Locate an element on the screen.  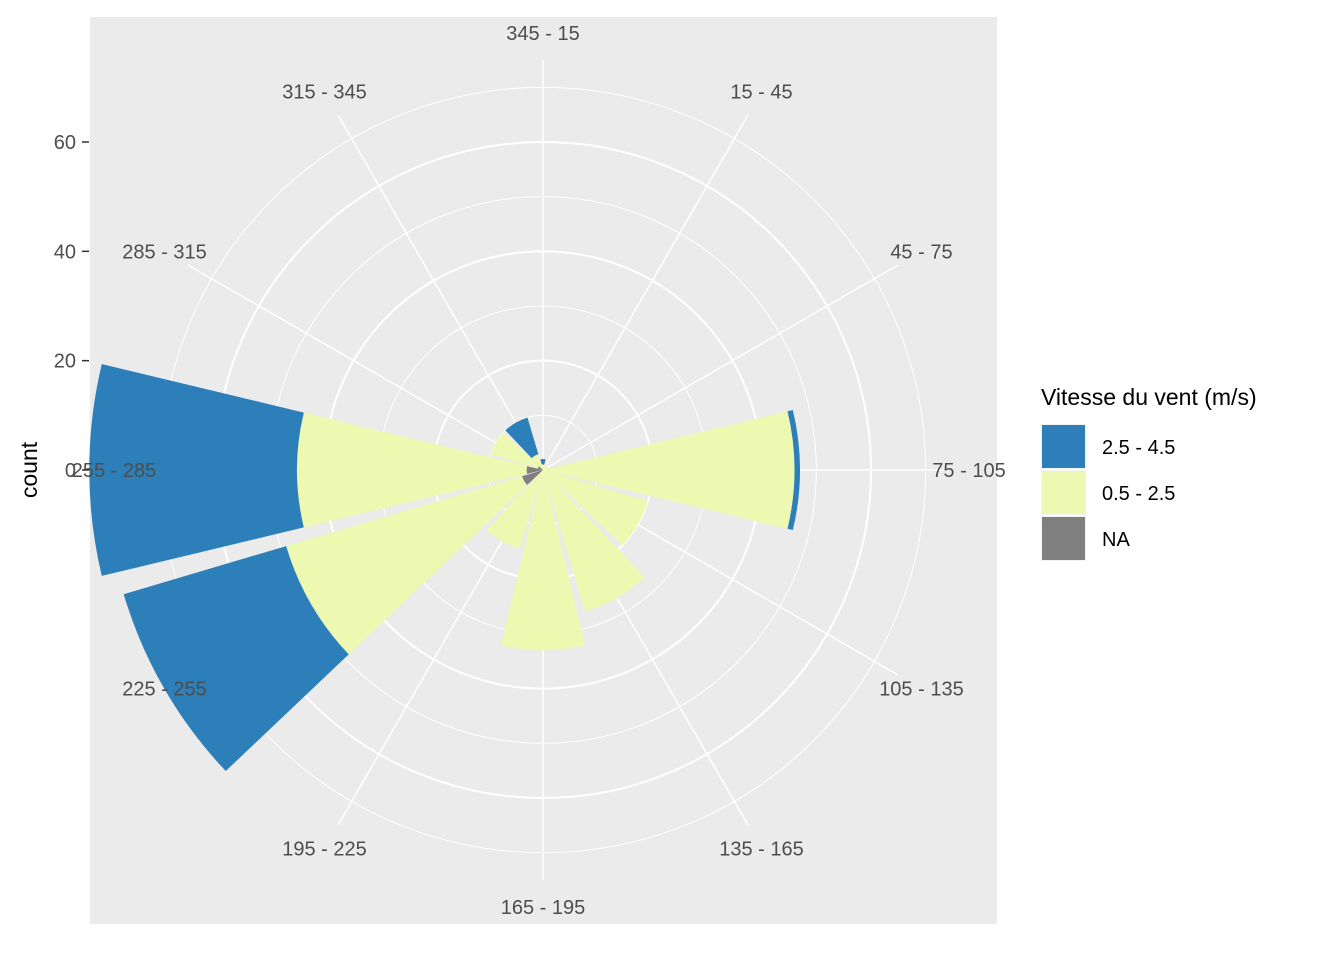
direction-label: 105 - 135 is located at coordinates (921, 690).